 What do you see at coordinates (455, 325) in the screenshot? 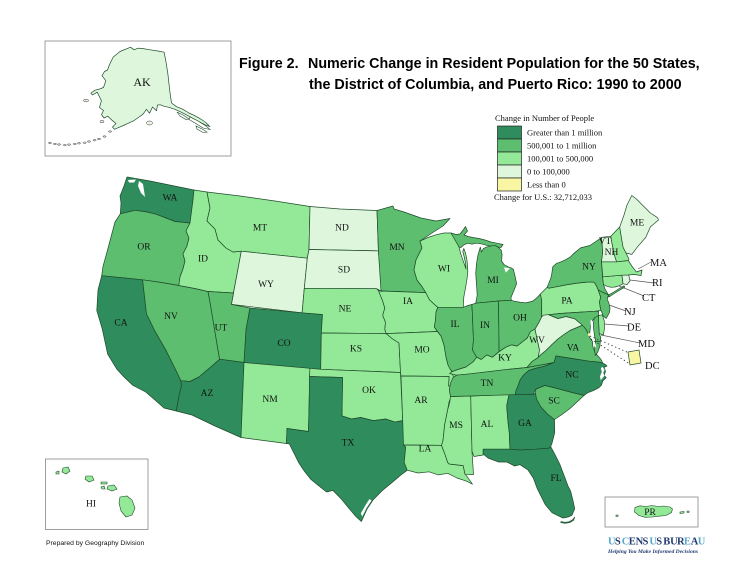
I see `svg-text: IL` at bounding box center [455, 325].